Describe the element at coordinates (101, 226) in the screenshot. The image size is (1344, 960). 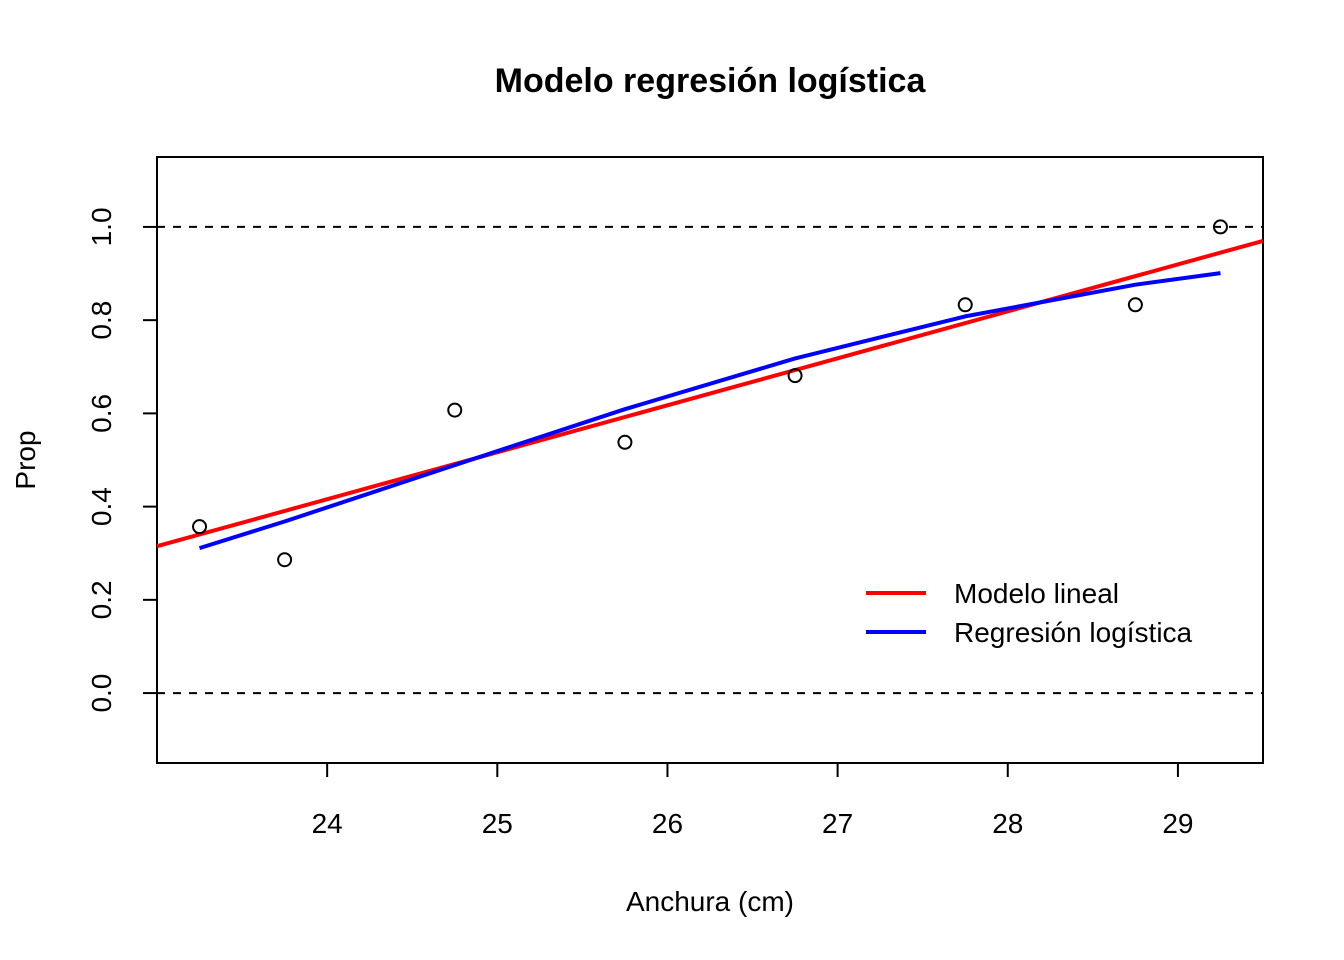
I see `y-tick-label: 1.0` at that location.